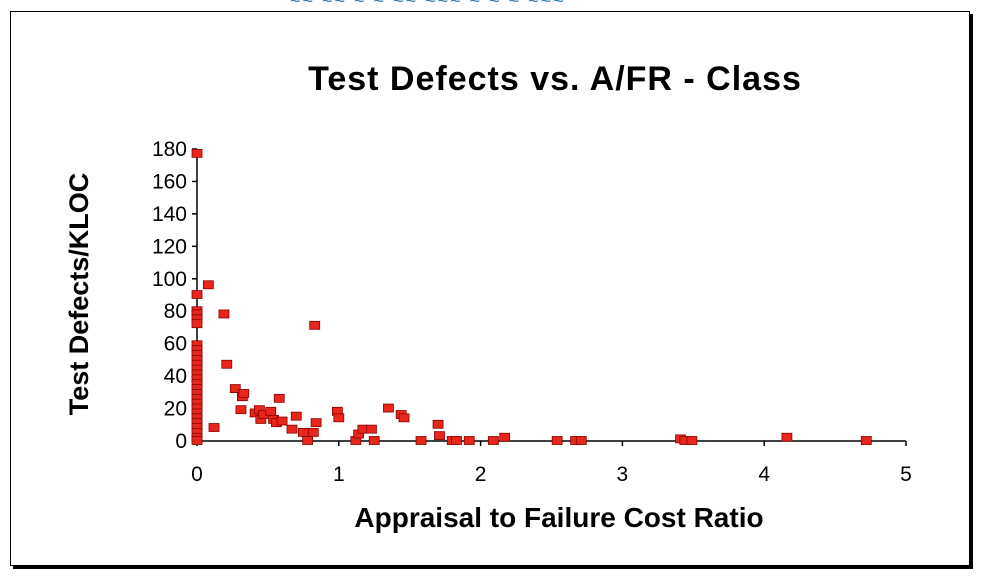 Image resolution: width=982 pixels, height=576 pixels. Describe the element at coordinates (481, 474) in the screenshot. I see `x-tick-label: 2` at that location.